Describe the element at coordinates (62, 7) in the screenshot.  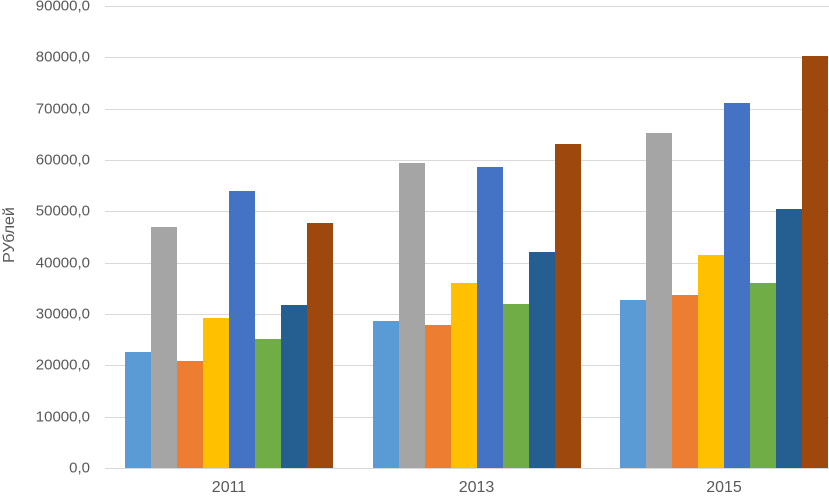
I see `y-tick-label-90000: 90000,0` at that location.